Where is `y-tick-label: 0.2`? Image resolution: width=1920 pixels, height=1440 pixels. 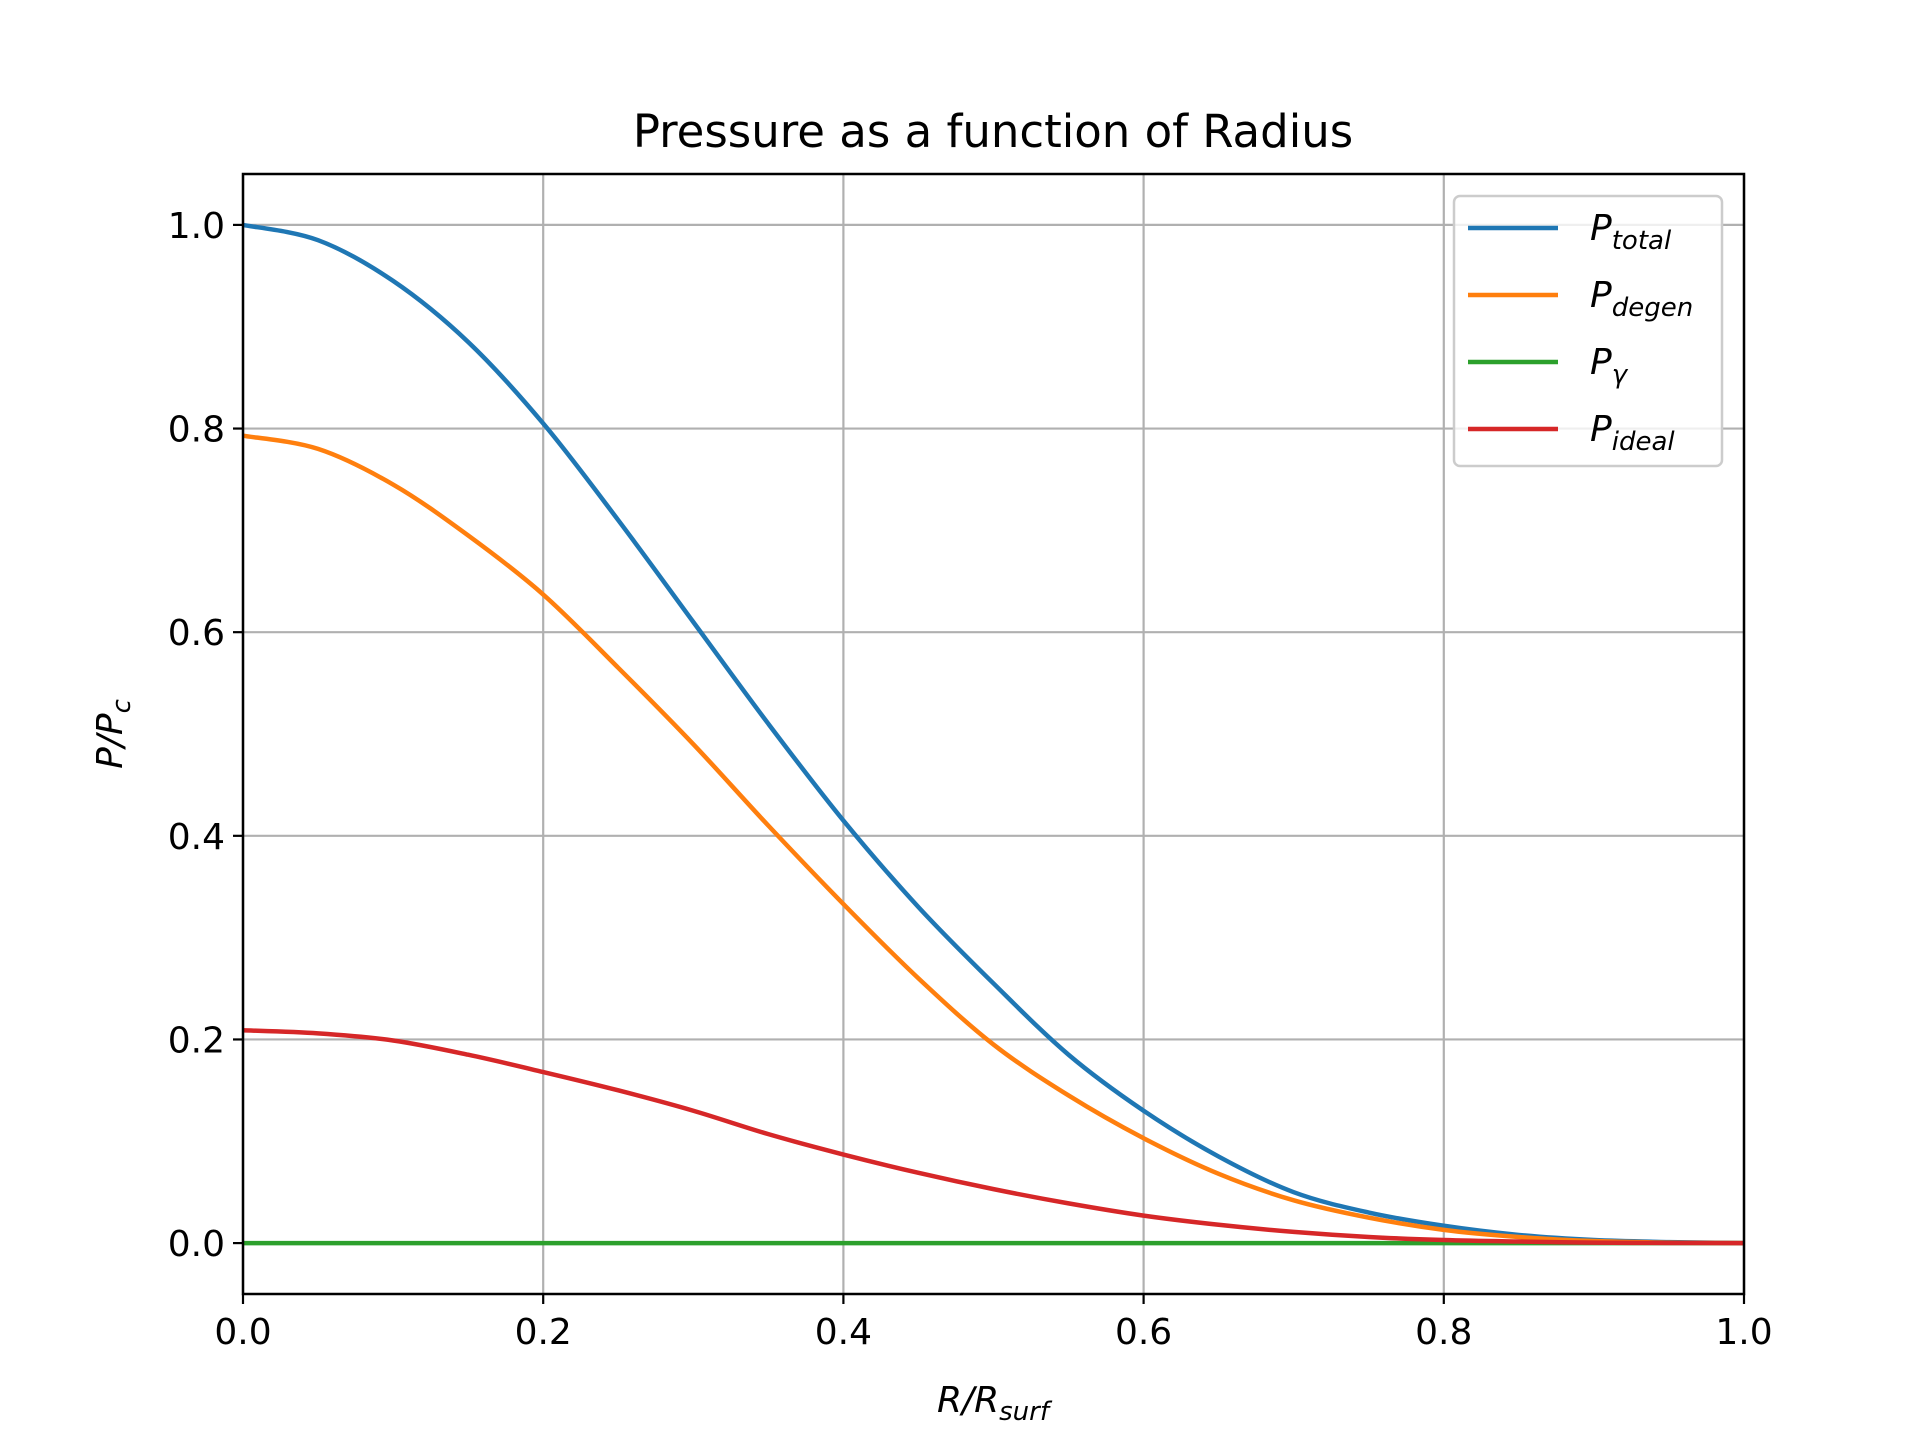 y-tick-label: 0.2 is located at coordinates (196, 1040).